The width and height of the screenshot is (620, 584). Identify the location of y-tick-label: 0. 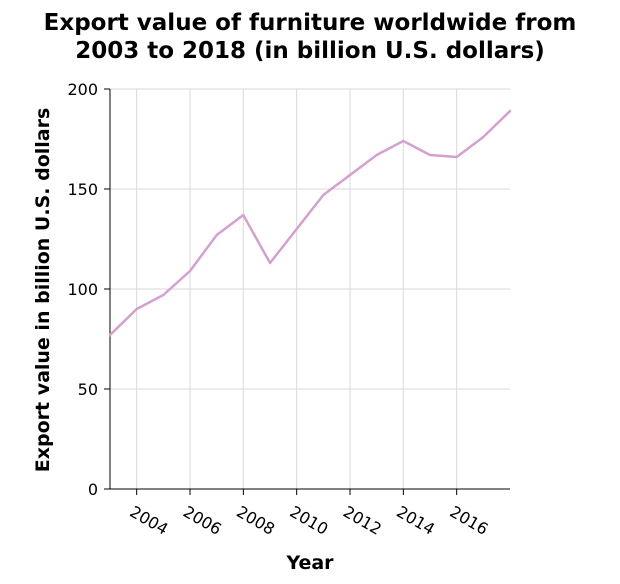
(93, 489).